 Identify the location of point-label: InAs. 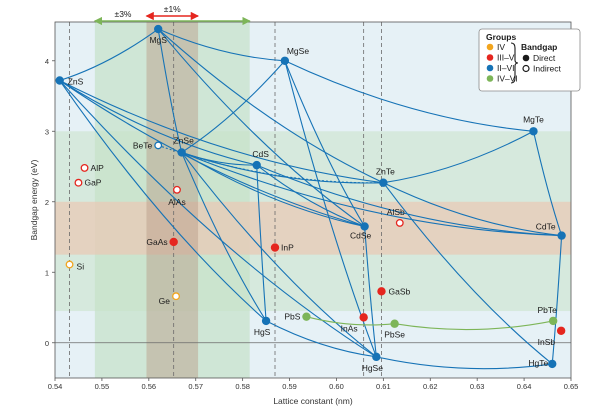
(349, 328).